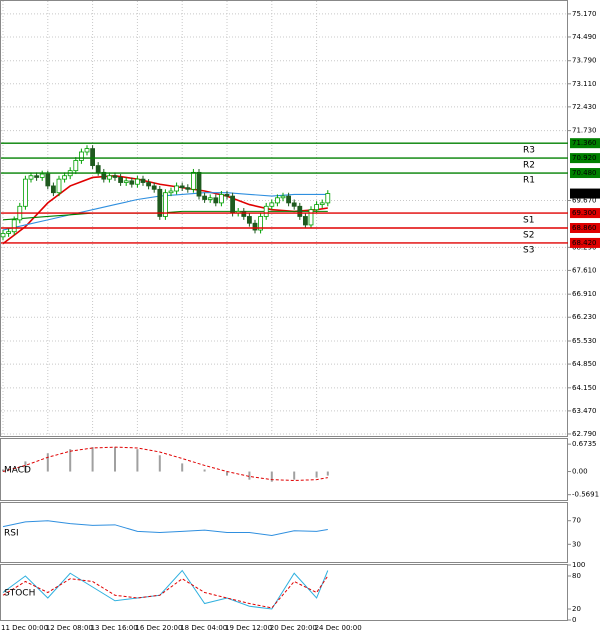  What do you see at coordinates (576, 521) in the screenshot?
I see `y-tick-label: 70` at bounding box center [576, 521].